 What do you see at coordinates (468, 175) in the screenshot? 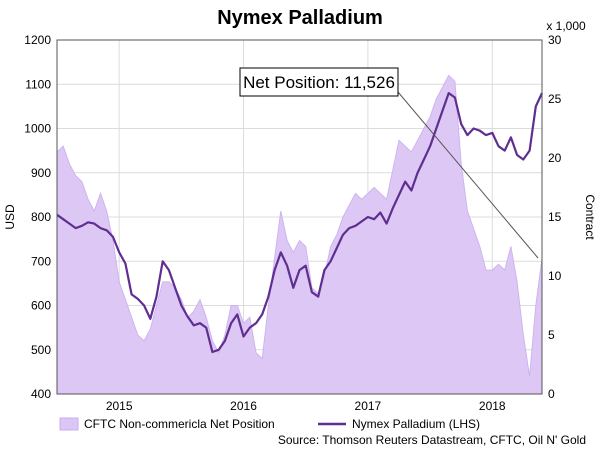
I see `annotation-leader-line` at bounding box center [468, 175].